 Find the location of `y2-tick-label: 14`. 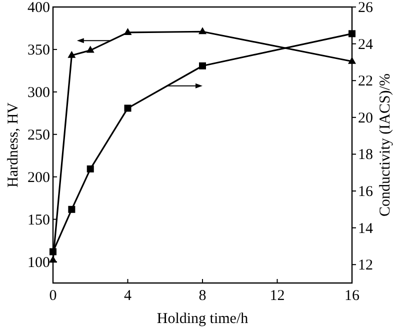

y2-tick-label: 14 is located at coordinates (366, 228).